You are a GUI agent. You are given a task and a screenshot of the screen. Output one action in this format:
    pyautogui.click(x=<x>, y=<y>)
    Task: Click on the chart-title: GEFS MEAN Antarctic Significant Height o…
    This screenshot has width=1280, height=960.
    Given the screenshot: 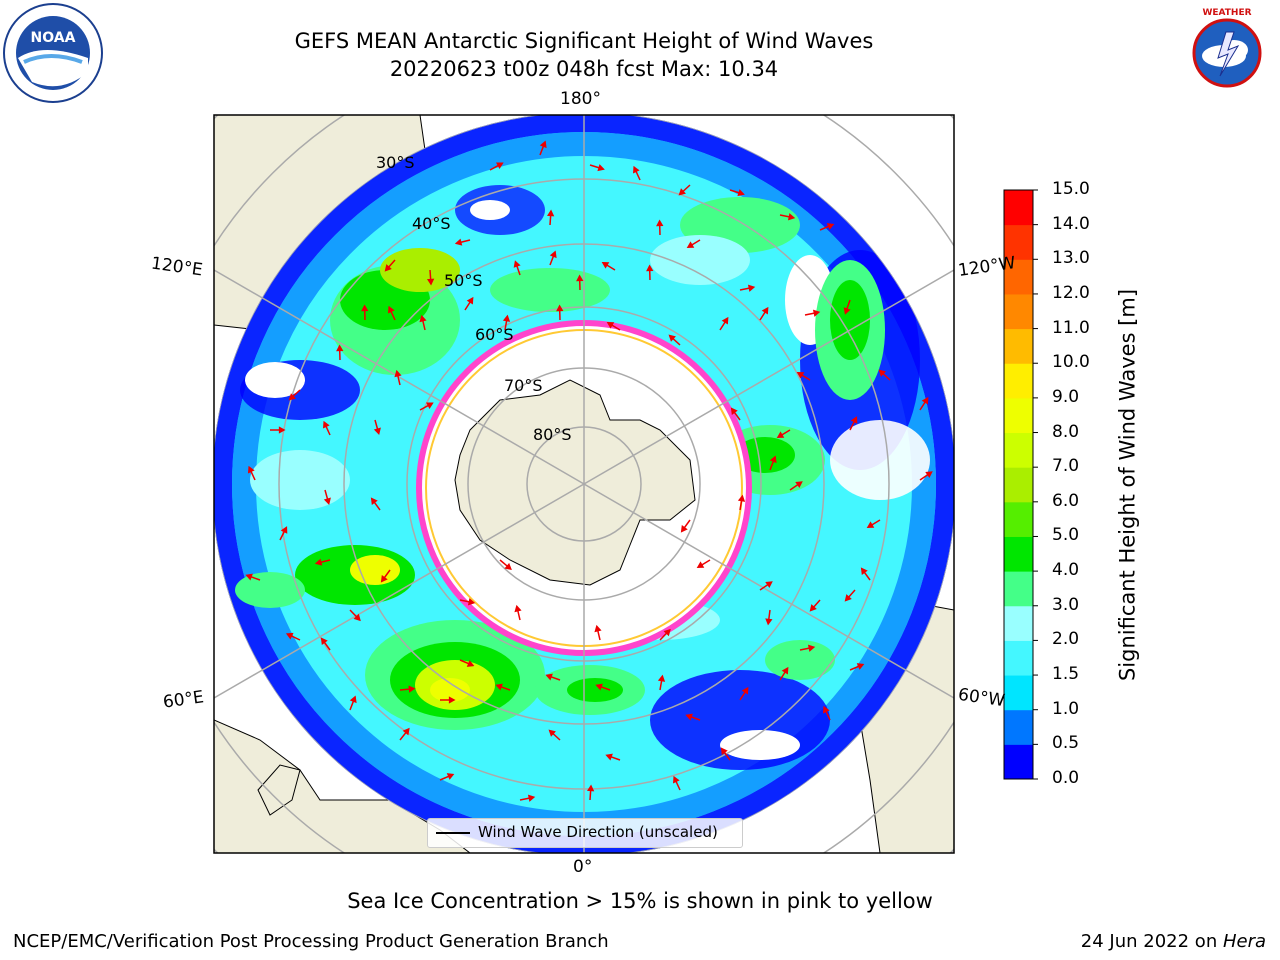 What is the action you would take?
    pyautogui.click(x=584, y=41)
    